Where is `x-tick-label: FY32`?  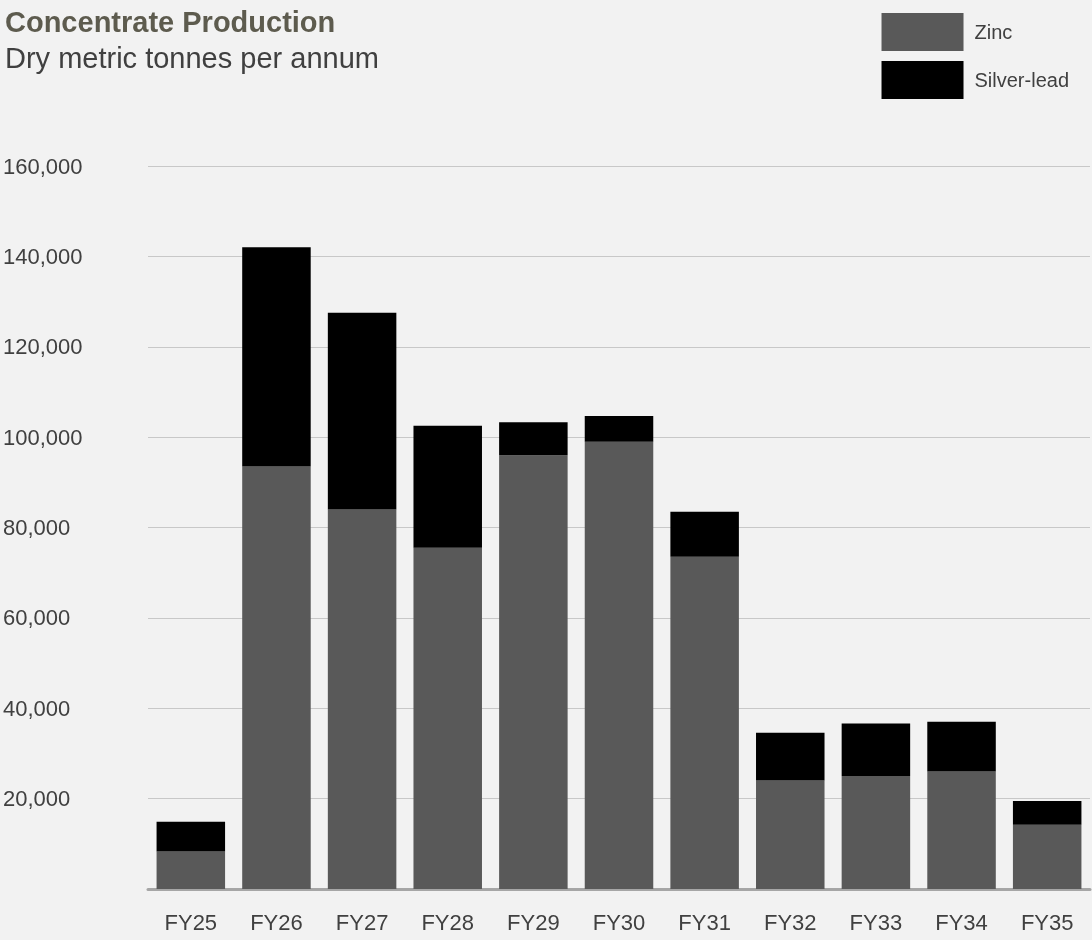 x-tick-label: FY32 is located at coordinates (790, 922).